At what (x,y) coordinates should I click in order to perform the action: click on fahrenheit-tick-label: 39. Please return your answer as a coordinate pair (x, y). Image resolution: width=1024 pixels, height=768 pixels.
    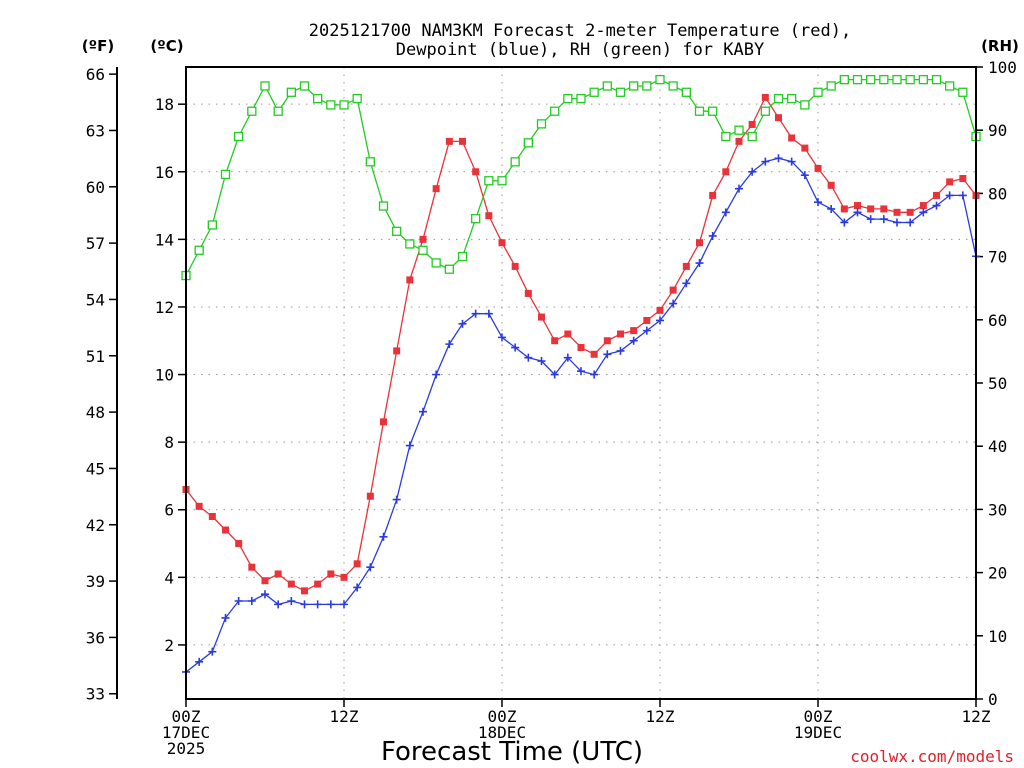
    Looking at the image, I should click on (95, 581).